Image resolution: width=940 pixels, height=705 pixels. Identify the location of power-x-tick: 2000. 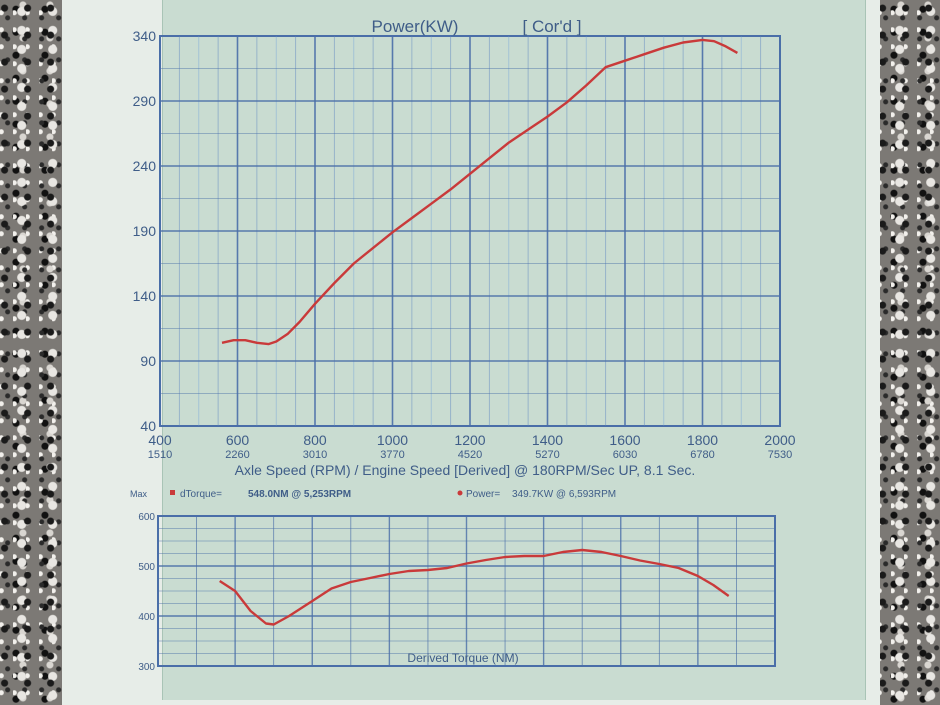
(779, 440).